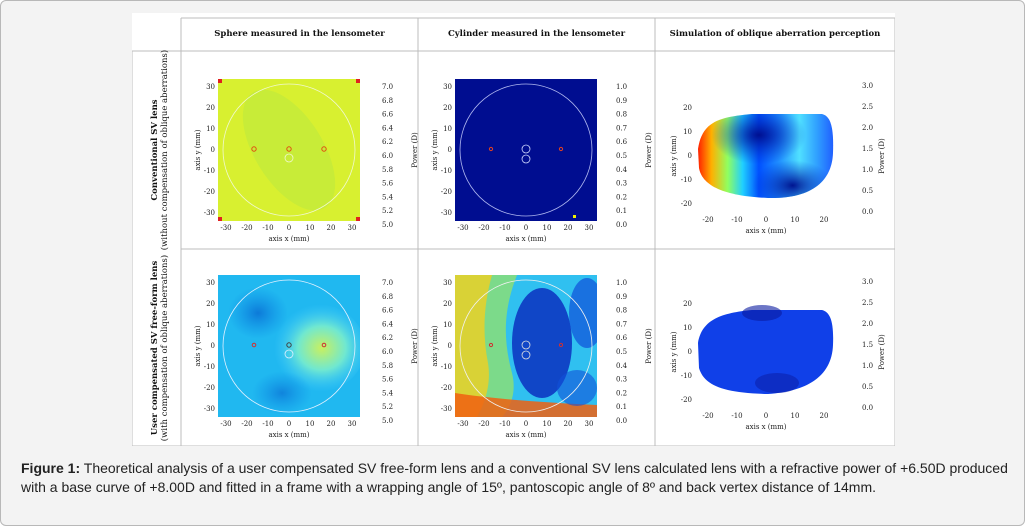 The height and width of the screenshot is (526, 1025). What do you see at coordinates (622, 170) in the screenshot?
I see `cyl-top-scale-tick: 0.4` at bounding box center [622, 170].